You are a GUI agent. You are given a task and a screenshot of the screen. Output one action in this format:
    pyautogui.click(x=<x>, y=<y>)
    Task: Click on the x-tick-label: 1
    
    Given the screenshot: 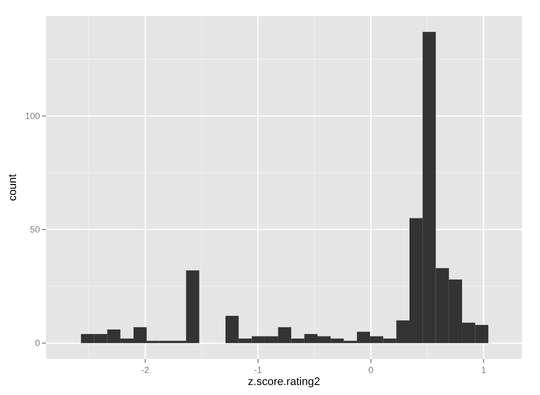 What is the action you would take?
    pyautogui.click(x=483, y=370)
    